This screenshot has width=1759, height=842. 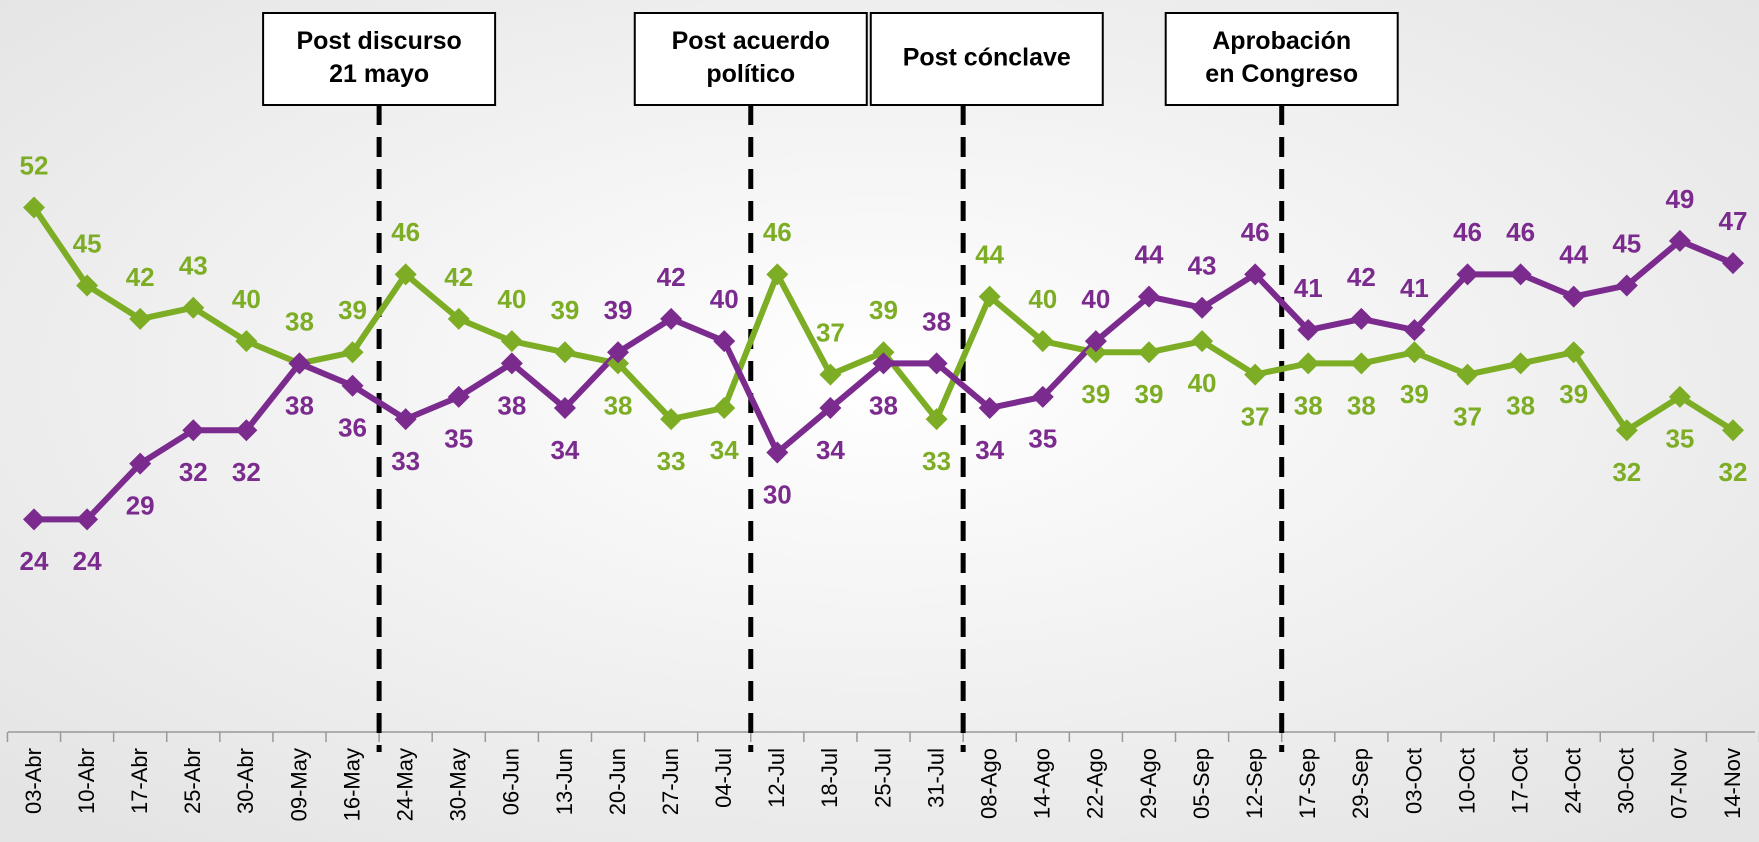 What do you see at coordinates (1732, 783) in the screenshot?
I see `x-tick-label: 14-Nov` at bounding box center [1732, 783].